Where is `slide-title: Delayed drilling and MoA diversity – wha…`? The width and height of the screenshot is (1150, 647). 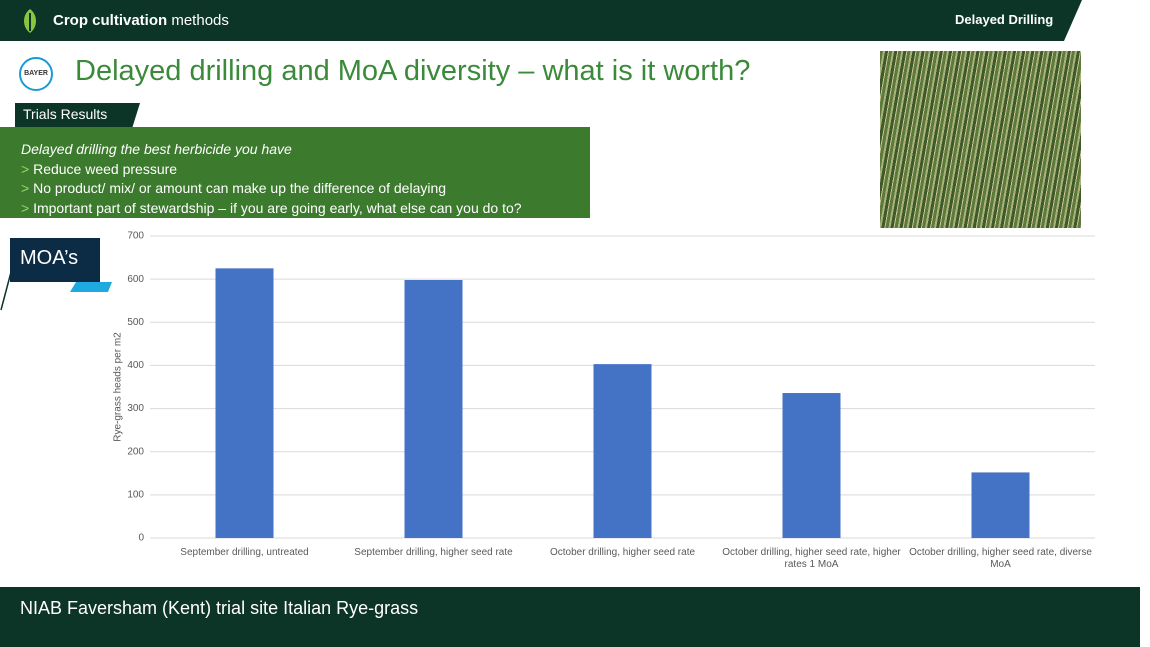
slide-title: Delayed drilling and MoA diversity – wha… is located at coordinates (413, 71).